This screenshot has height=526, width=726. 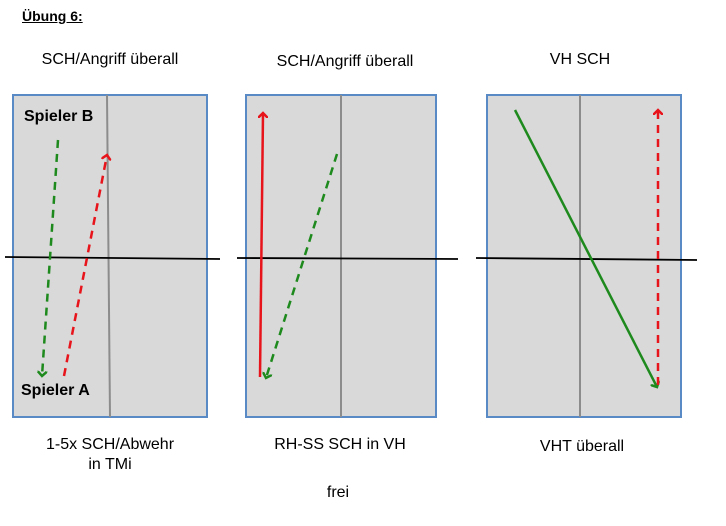 I want to click on panel-3-bottom-label: VHT überall, so click(x=582, y=446).